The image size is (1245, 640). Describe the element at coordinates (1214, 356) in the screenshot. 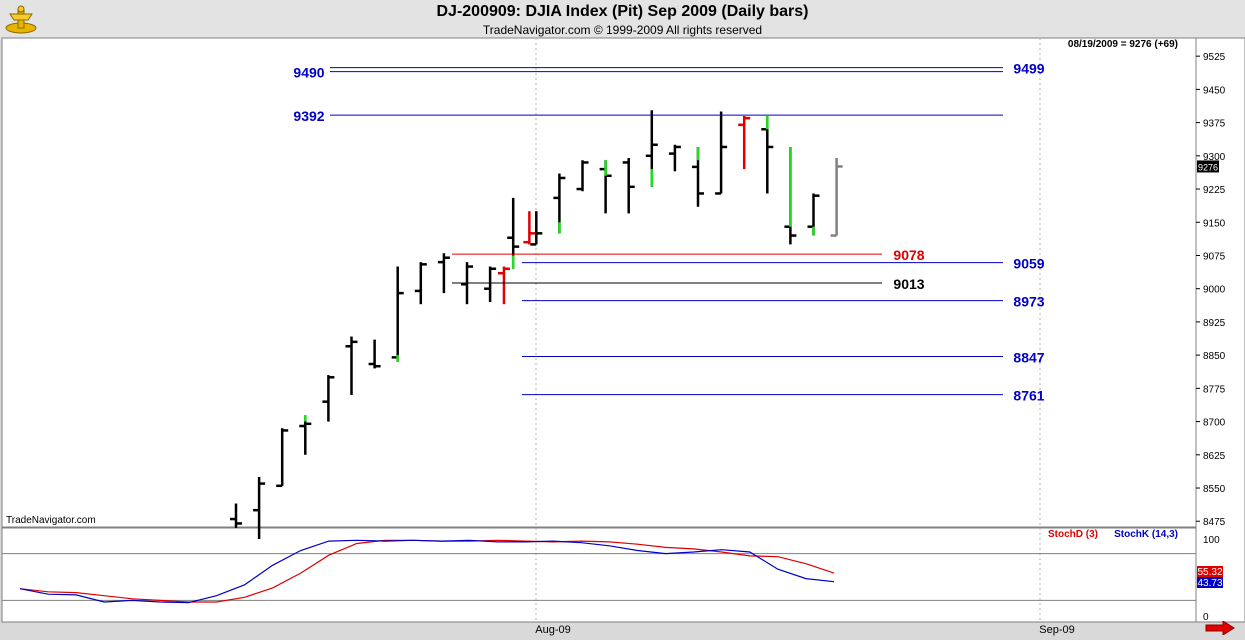

I see `y-tick-label: 8850` at that location.